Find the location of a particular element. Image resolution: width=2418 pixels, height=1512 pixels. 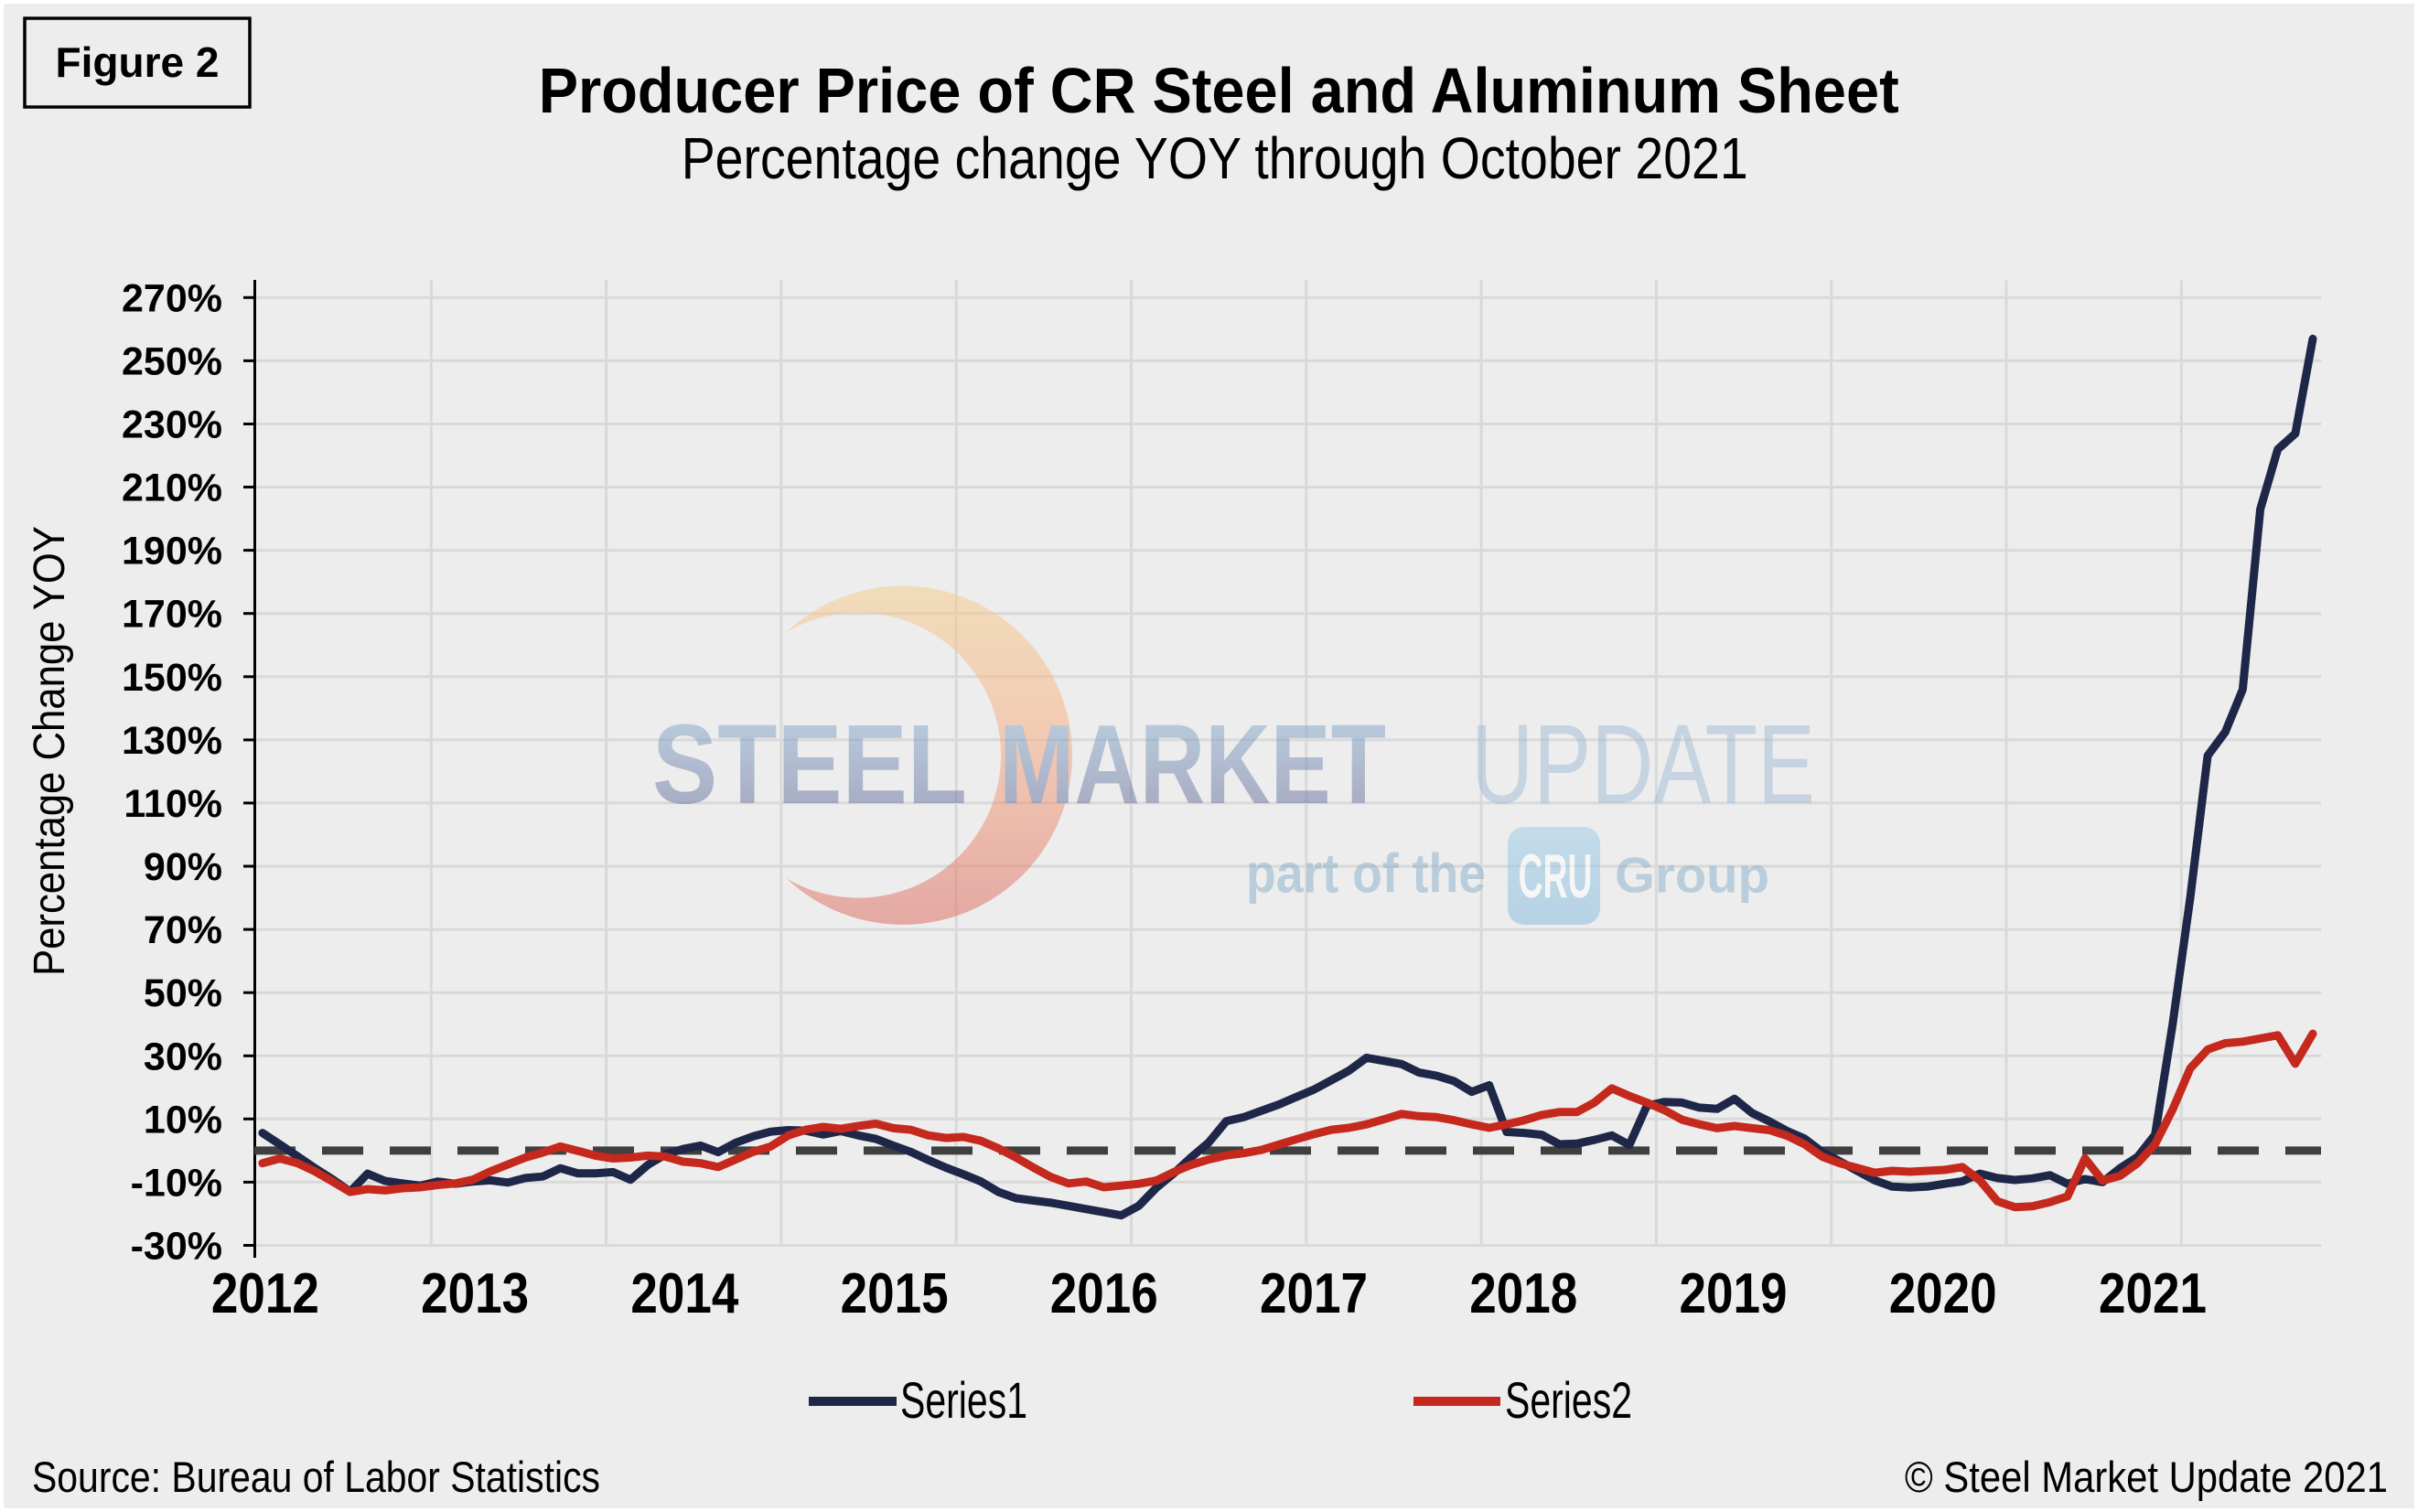

svg-text: 2018 is located at coordinates (1523, 1293).